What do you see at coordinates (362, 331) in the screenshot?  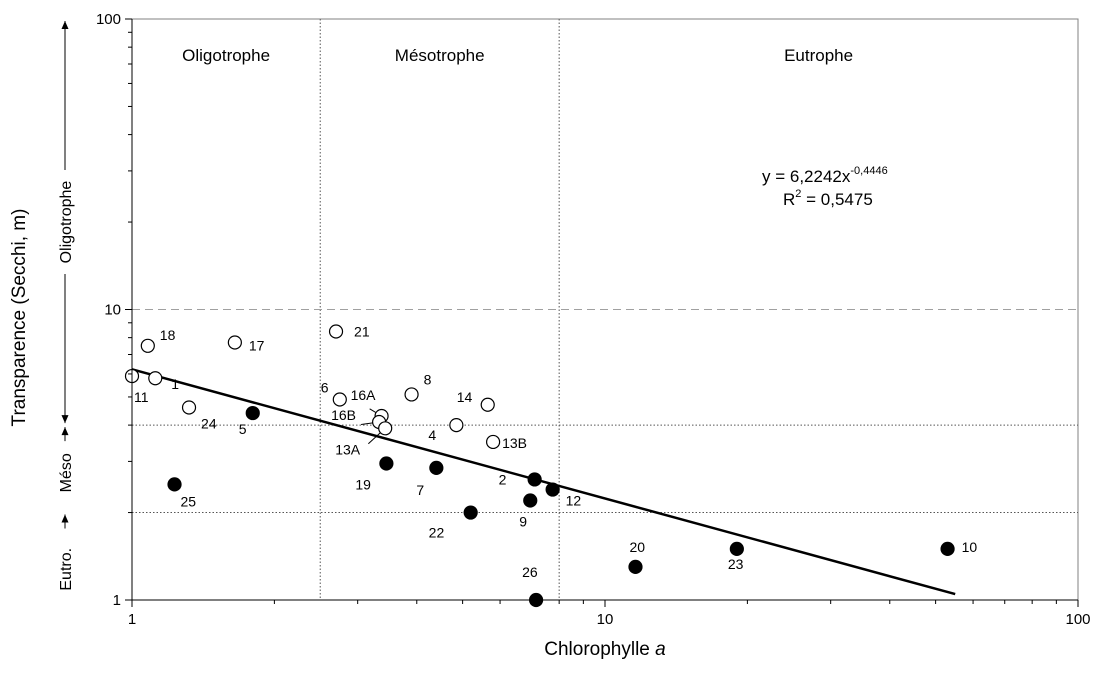 I see `point-label-21: 21` at bounding box center [362, 331].